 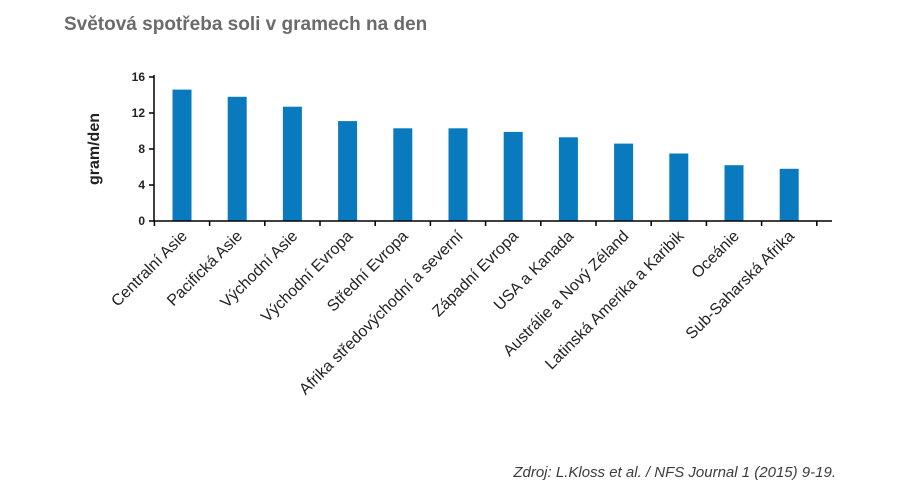 I want to click on x-tick-label: Sub-Saharská Afrika, so click(x=740, y=285).